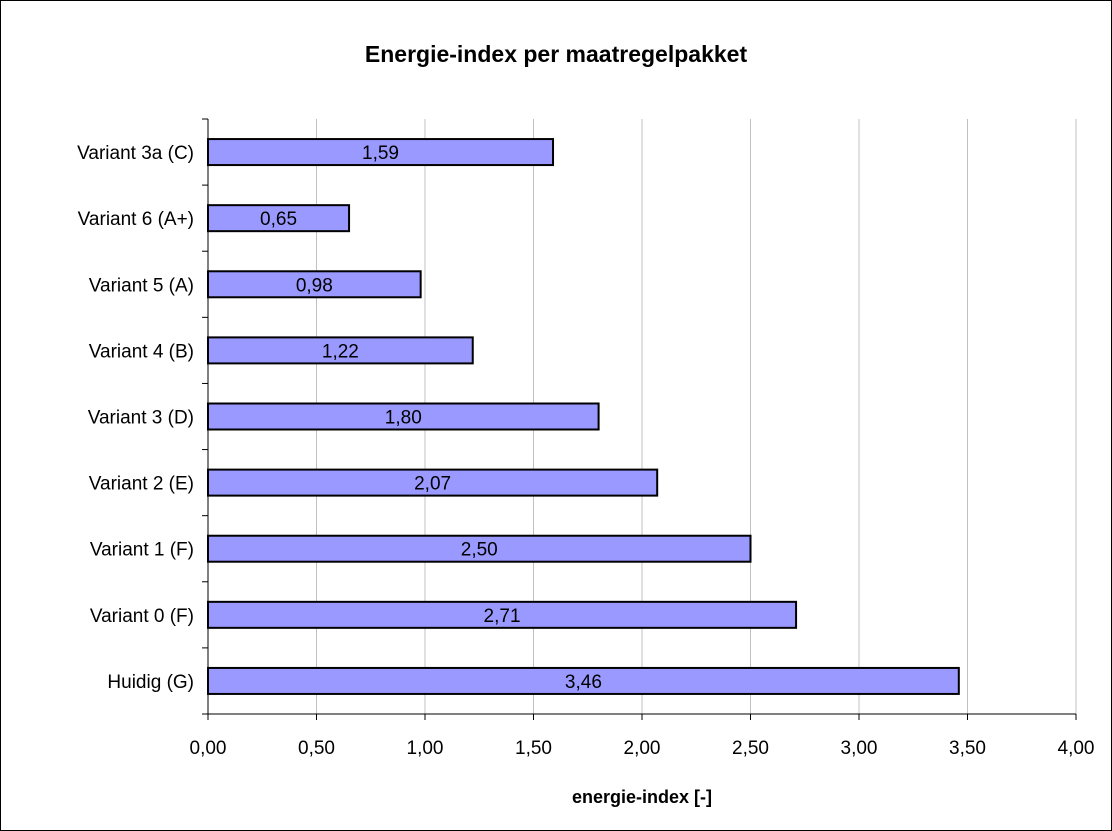 Image resolution: width=1112 pixels, height=831 pixels. Describe the element at coordinates (642, 797) in the screenshot. I see `x-axis-title: energie-index [-]` at that location.